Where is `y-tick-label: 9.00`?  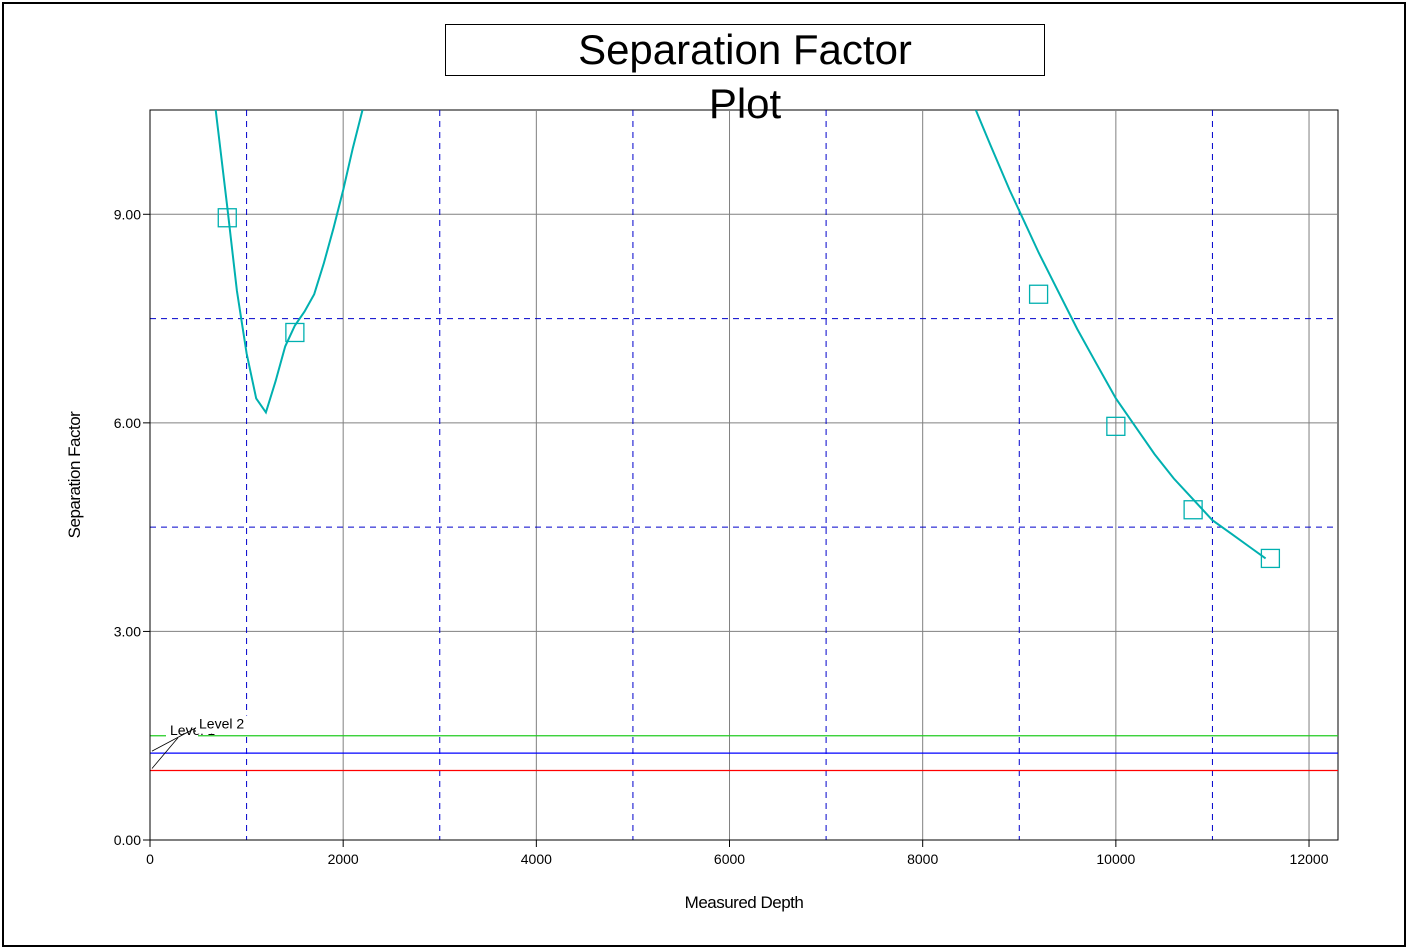
y-tick-label: 9.00 is located at coordinates (127, 214).